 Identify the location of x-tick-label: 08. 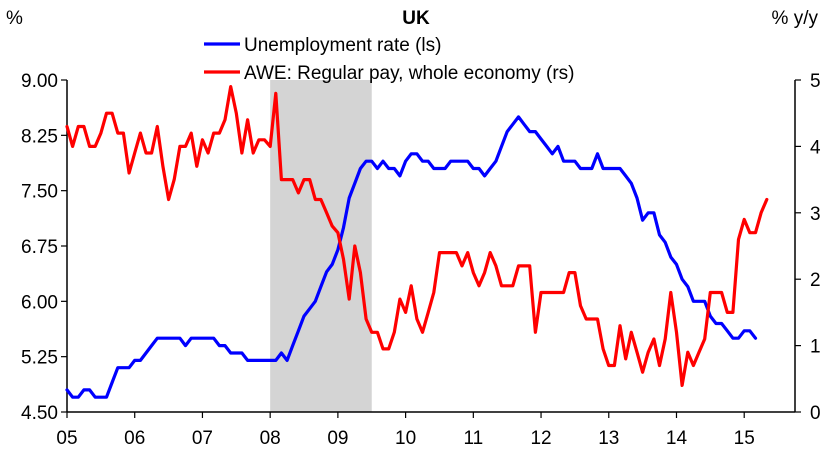
(270, 438).